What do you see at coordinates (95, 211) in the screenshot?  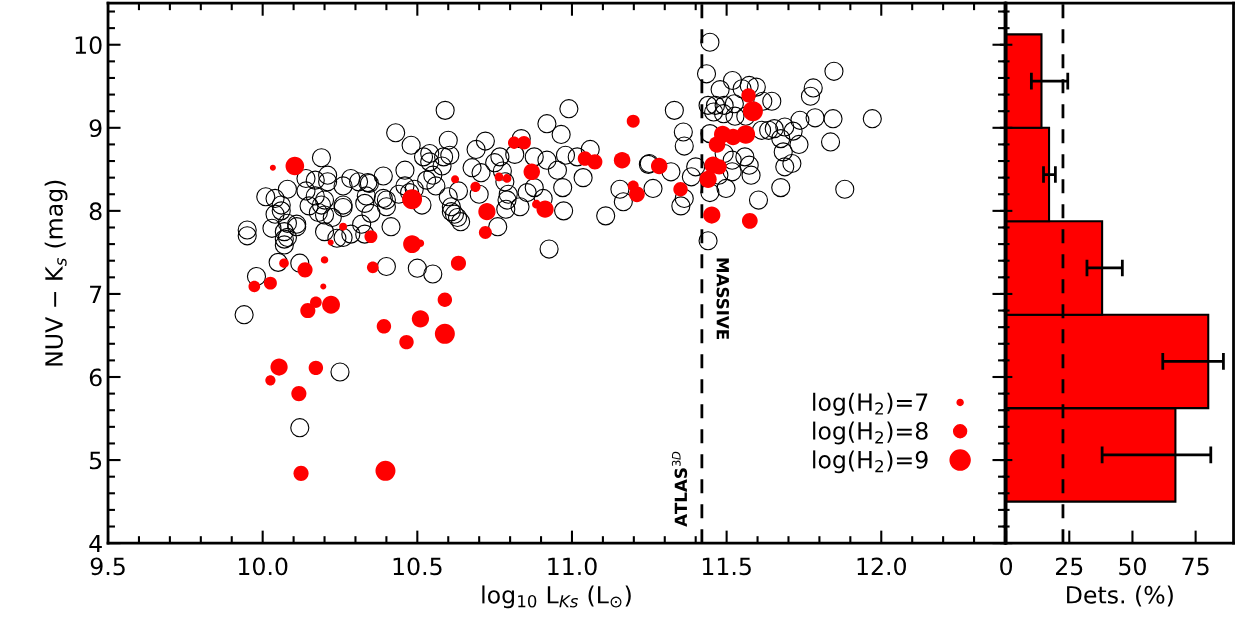 I see `y-tick-label: 8` at bounding box center [95, 211].